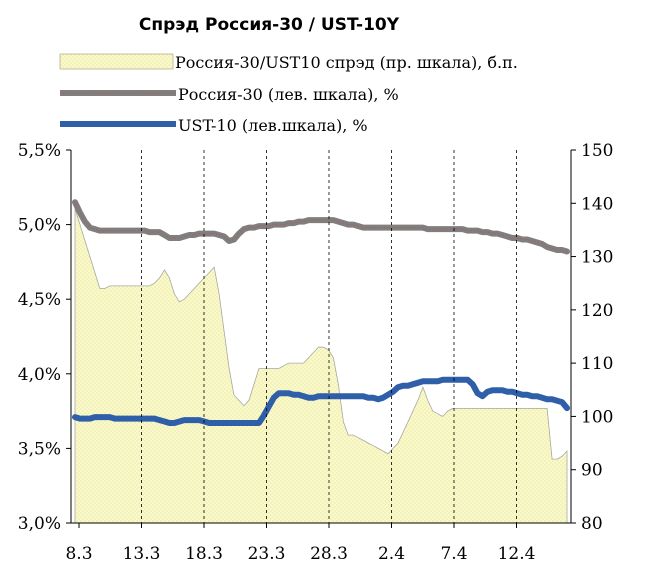 The height and width of the screenshot is (587, 645). I want to click on left-tick-label: 4,5%, so click(39, 300).